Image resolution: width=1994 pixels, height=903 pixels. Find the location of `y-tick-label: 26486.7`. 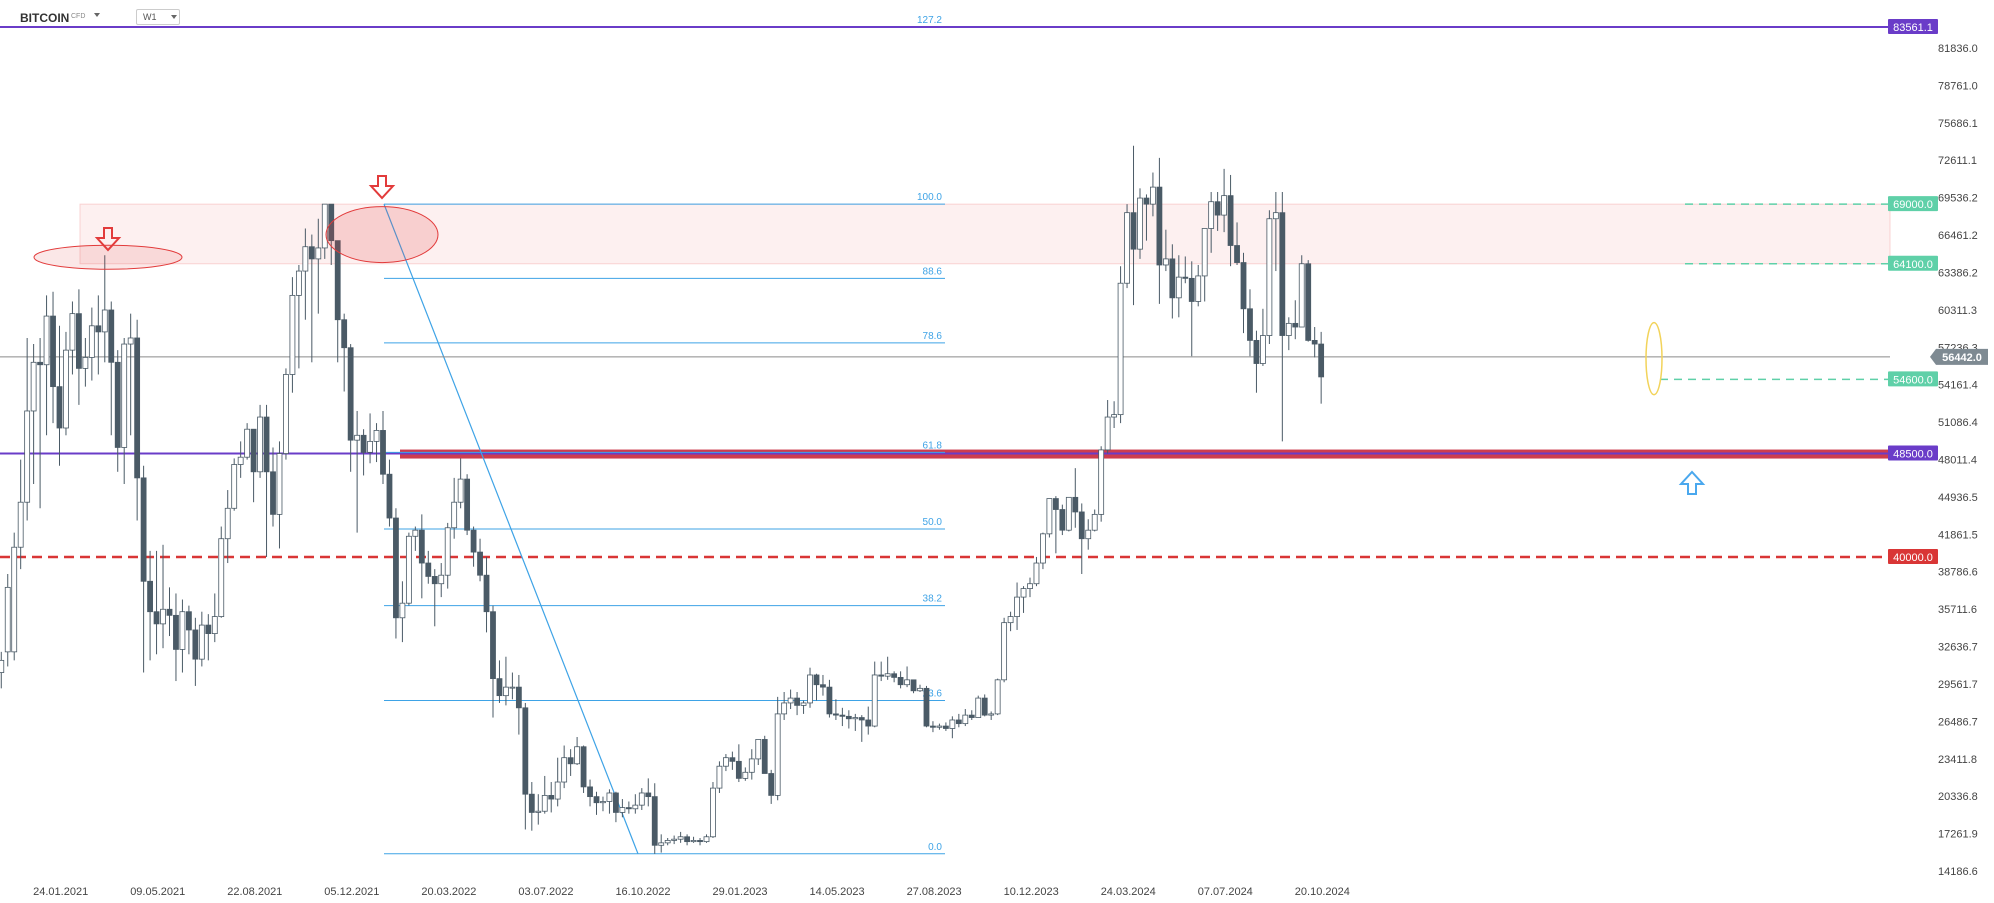

y-tick-label: 26486.7 is located at coordinates (1958, 722).